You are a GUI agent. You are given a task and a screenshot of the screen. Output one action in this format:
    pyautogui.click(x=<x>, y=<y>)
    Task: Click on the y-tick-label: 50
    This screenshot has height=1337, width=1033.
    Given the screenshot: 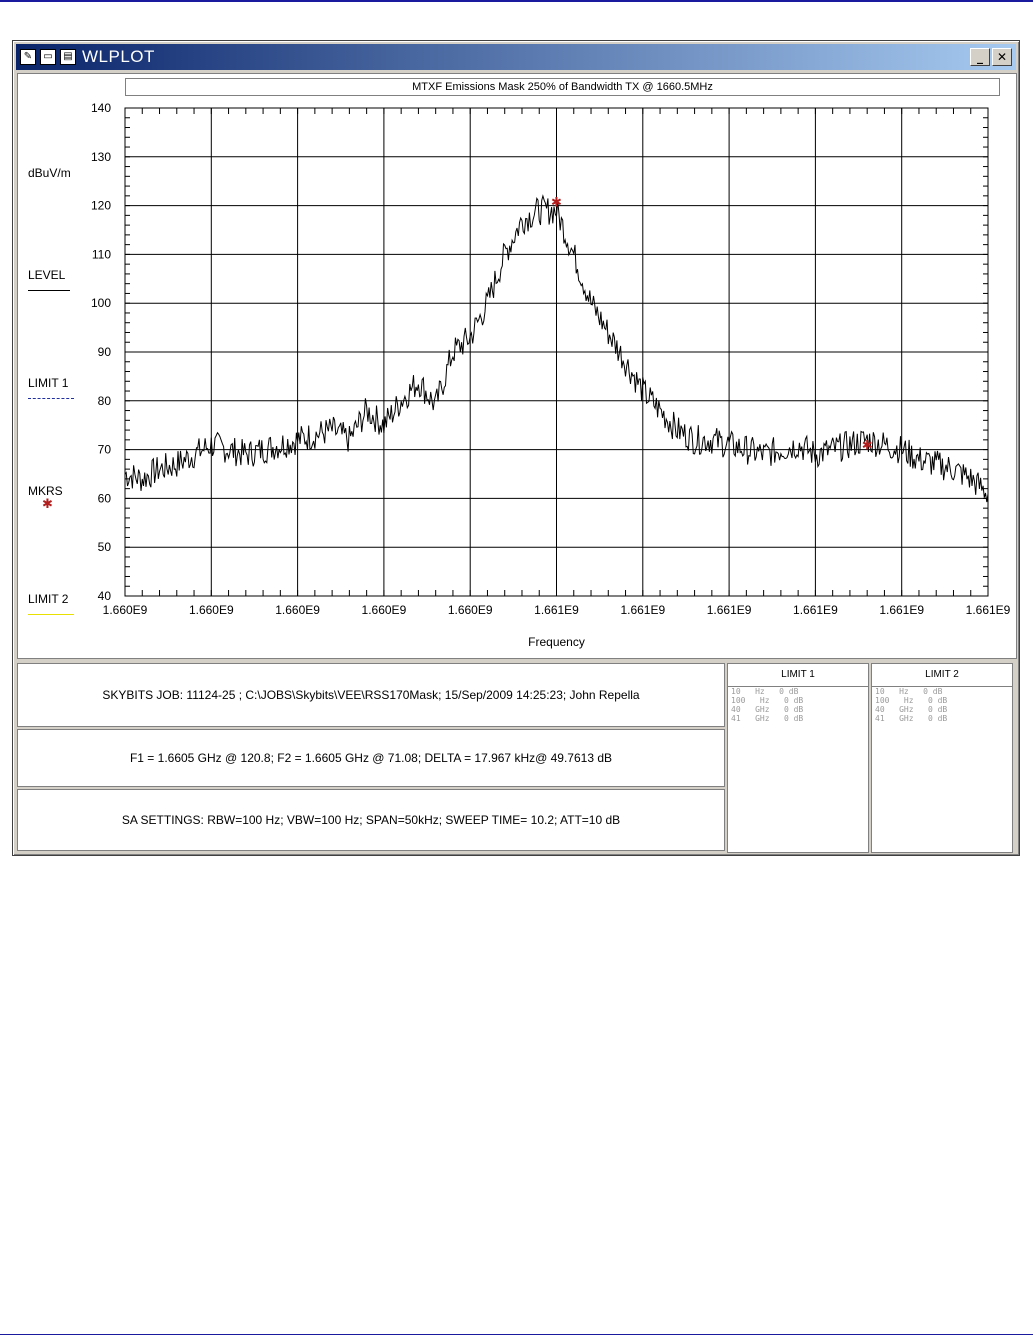 What is the action you would take?
    pyautogui.click(x=105, y=547)
    